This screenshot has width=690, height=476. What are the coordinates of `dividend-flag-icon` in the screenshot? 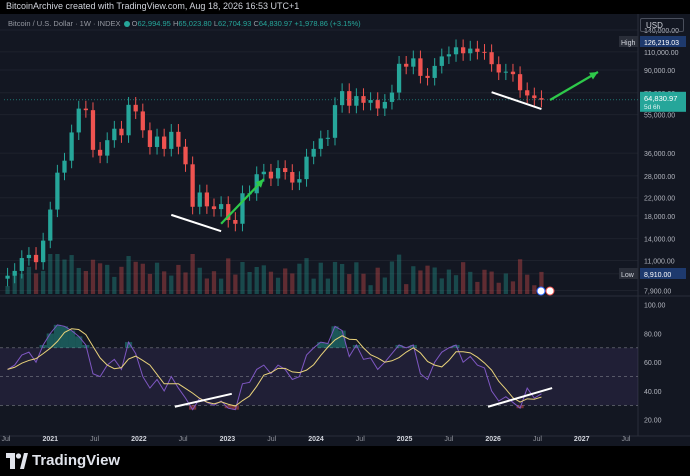 It's located at (550, 291).